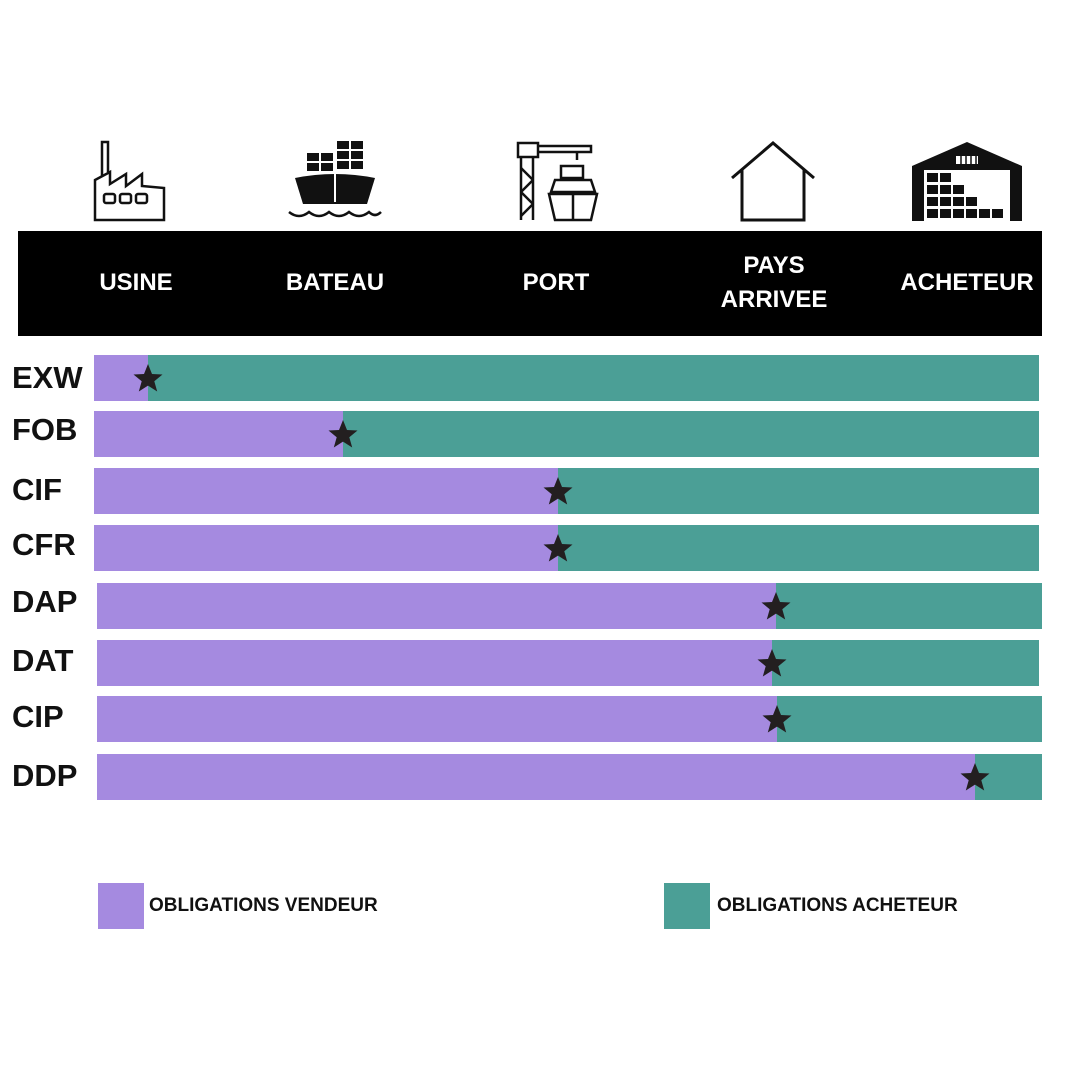 Image resolution: width=1080 pixels, height=1080 pixels. Describe the element at coordinates (44, 544) in the screenshot. I see `term-label-cfr: CFR` at that location.